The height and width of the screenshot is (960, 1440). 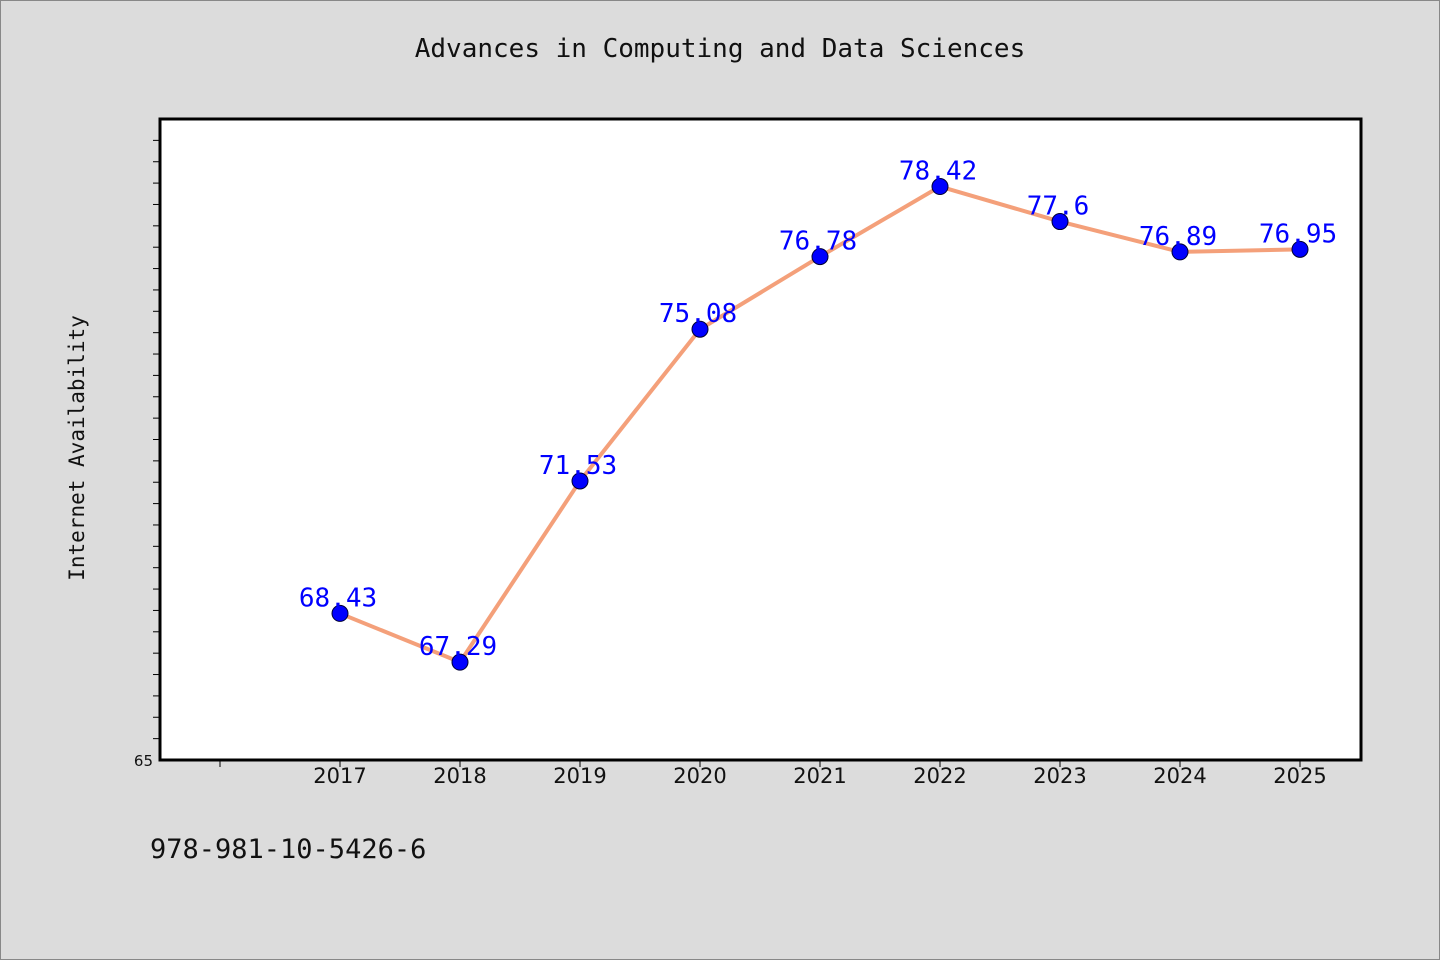 I want to click on data-label: 76.95, so click(x=1298, y=234).